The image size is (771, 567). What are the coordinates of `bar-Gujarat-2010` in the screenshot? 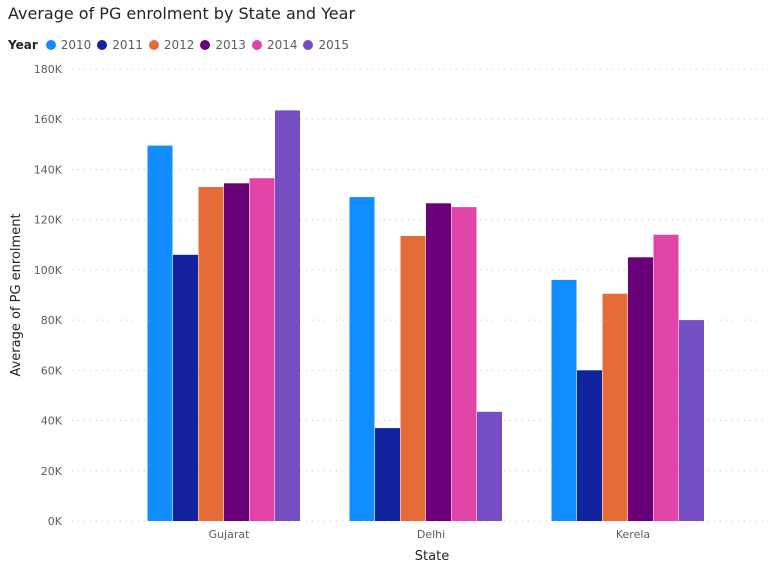 It's located at (160, 333).